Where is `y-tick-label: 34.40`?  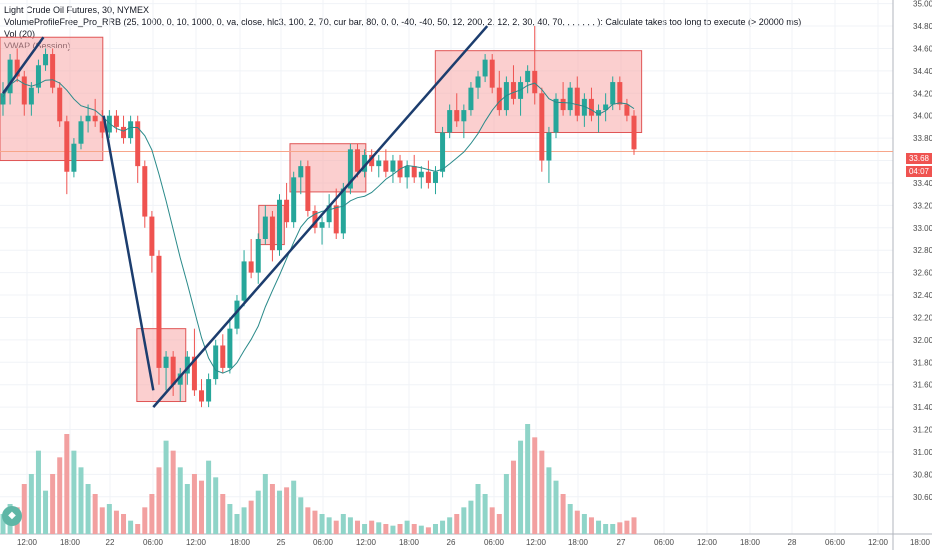 y-tick-label: 34.40 is located at coordinates (922, 71).